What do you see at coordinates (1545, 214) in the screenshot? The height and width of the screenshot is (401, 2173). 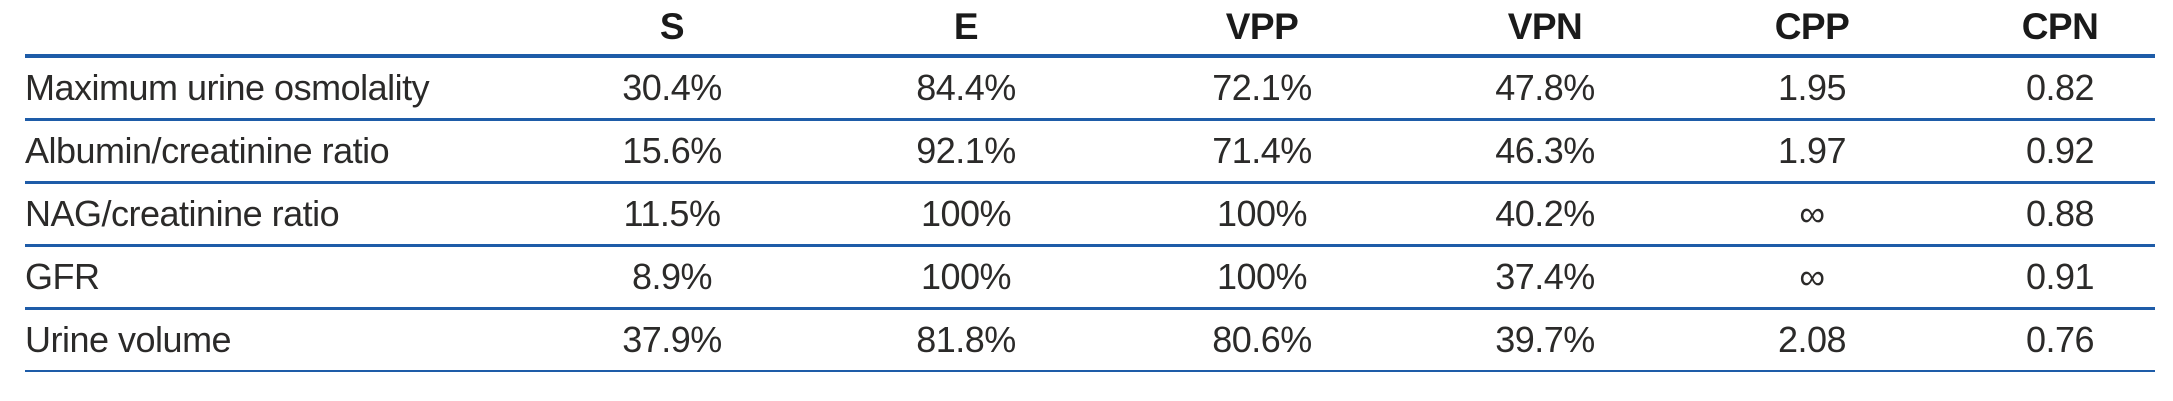 I see `value-cell: 40.2%` at bounding box center [1545, 214].